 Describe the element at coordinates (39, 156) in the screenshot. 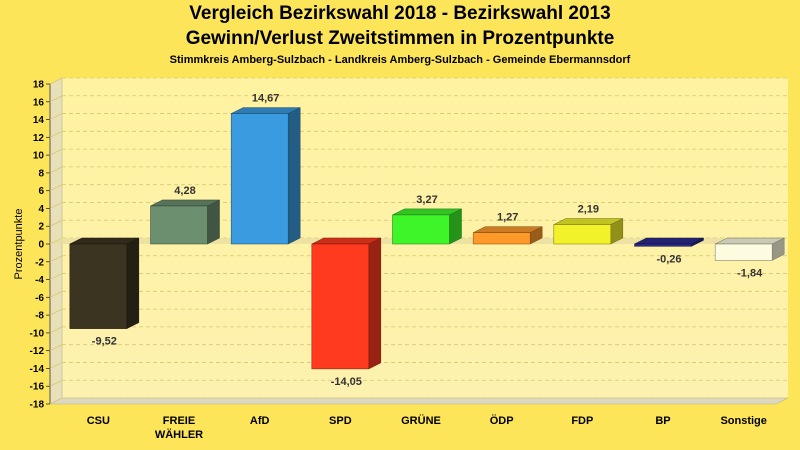

I see `y-tick-label: 10` at that location.